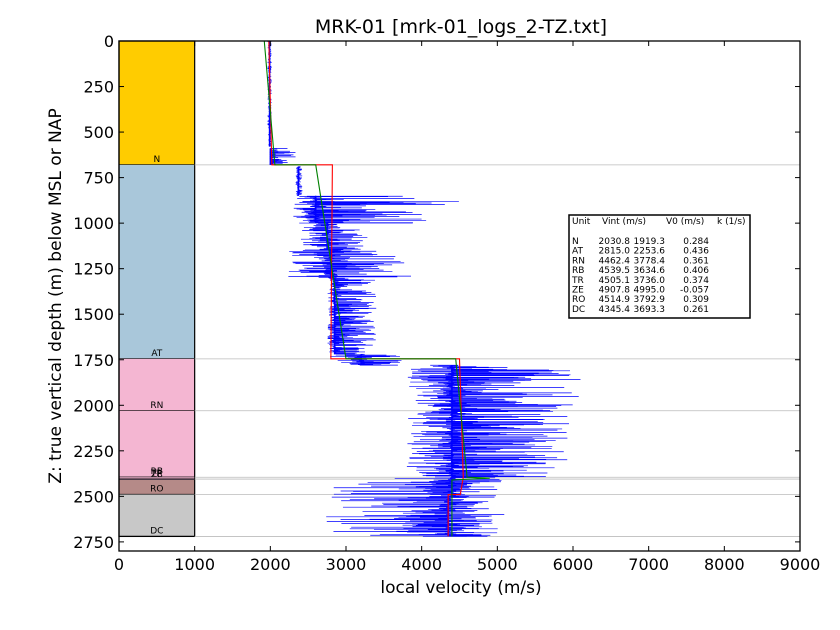 The height and width of the screenshot is (630, 840). I want to click on strat-unit-label: DC, so click(156, 531).